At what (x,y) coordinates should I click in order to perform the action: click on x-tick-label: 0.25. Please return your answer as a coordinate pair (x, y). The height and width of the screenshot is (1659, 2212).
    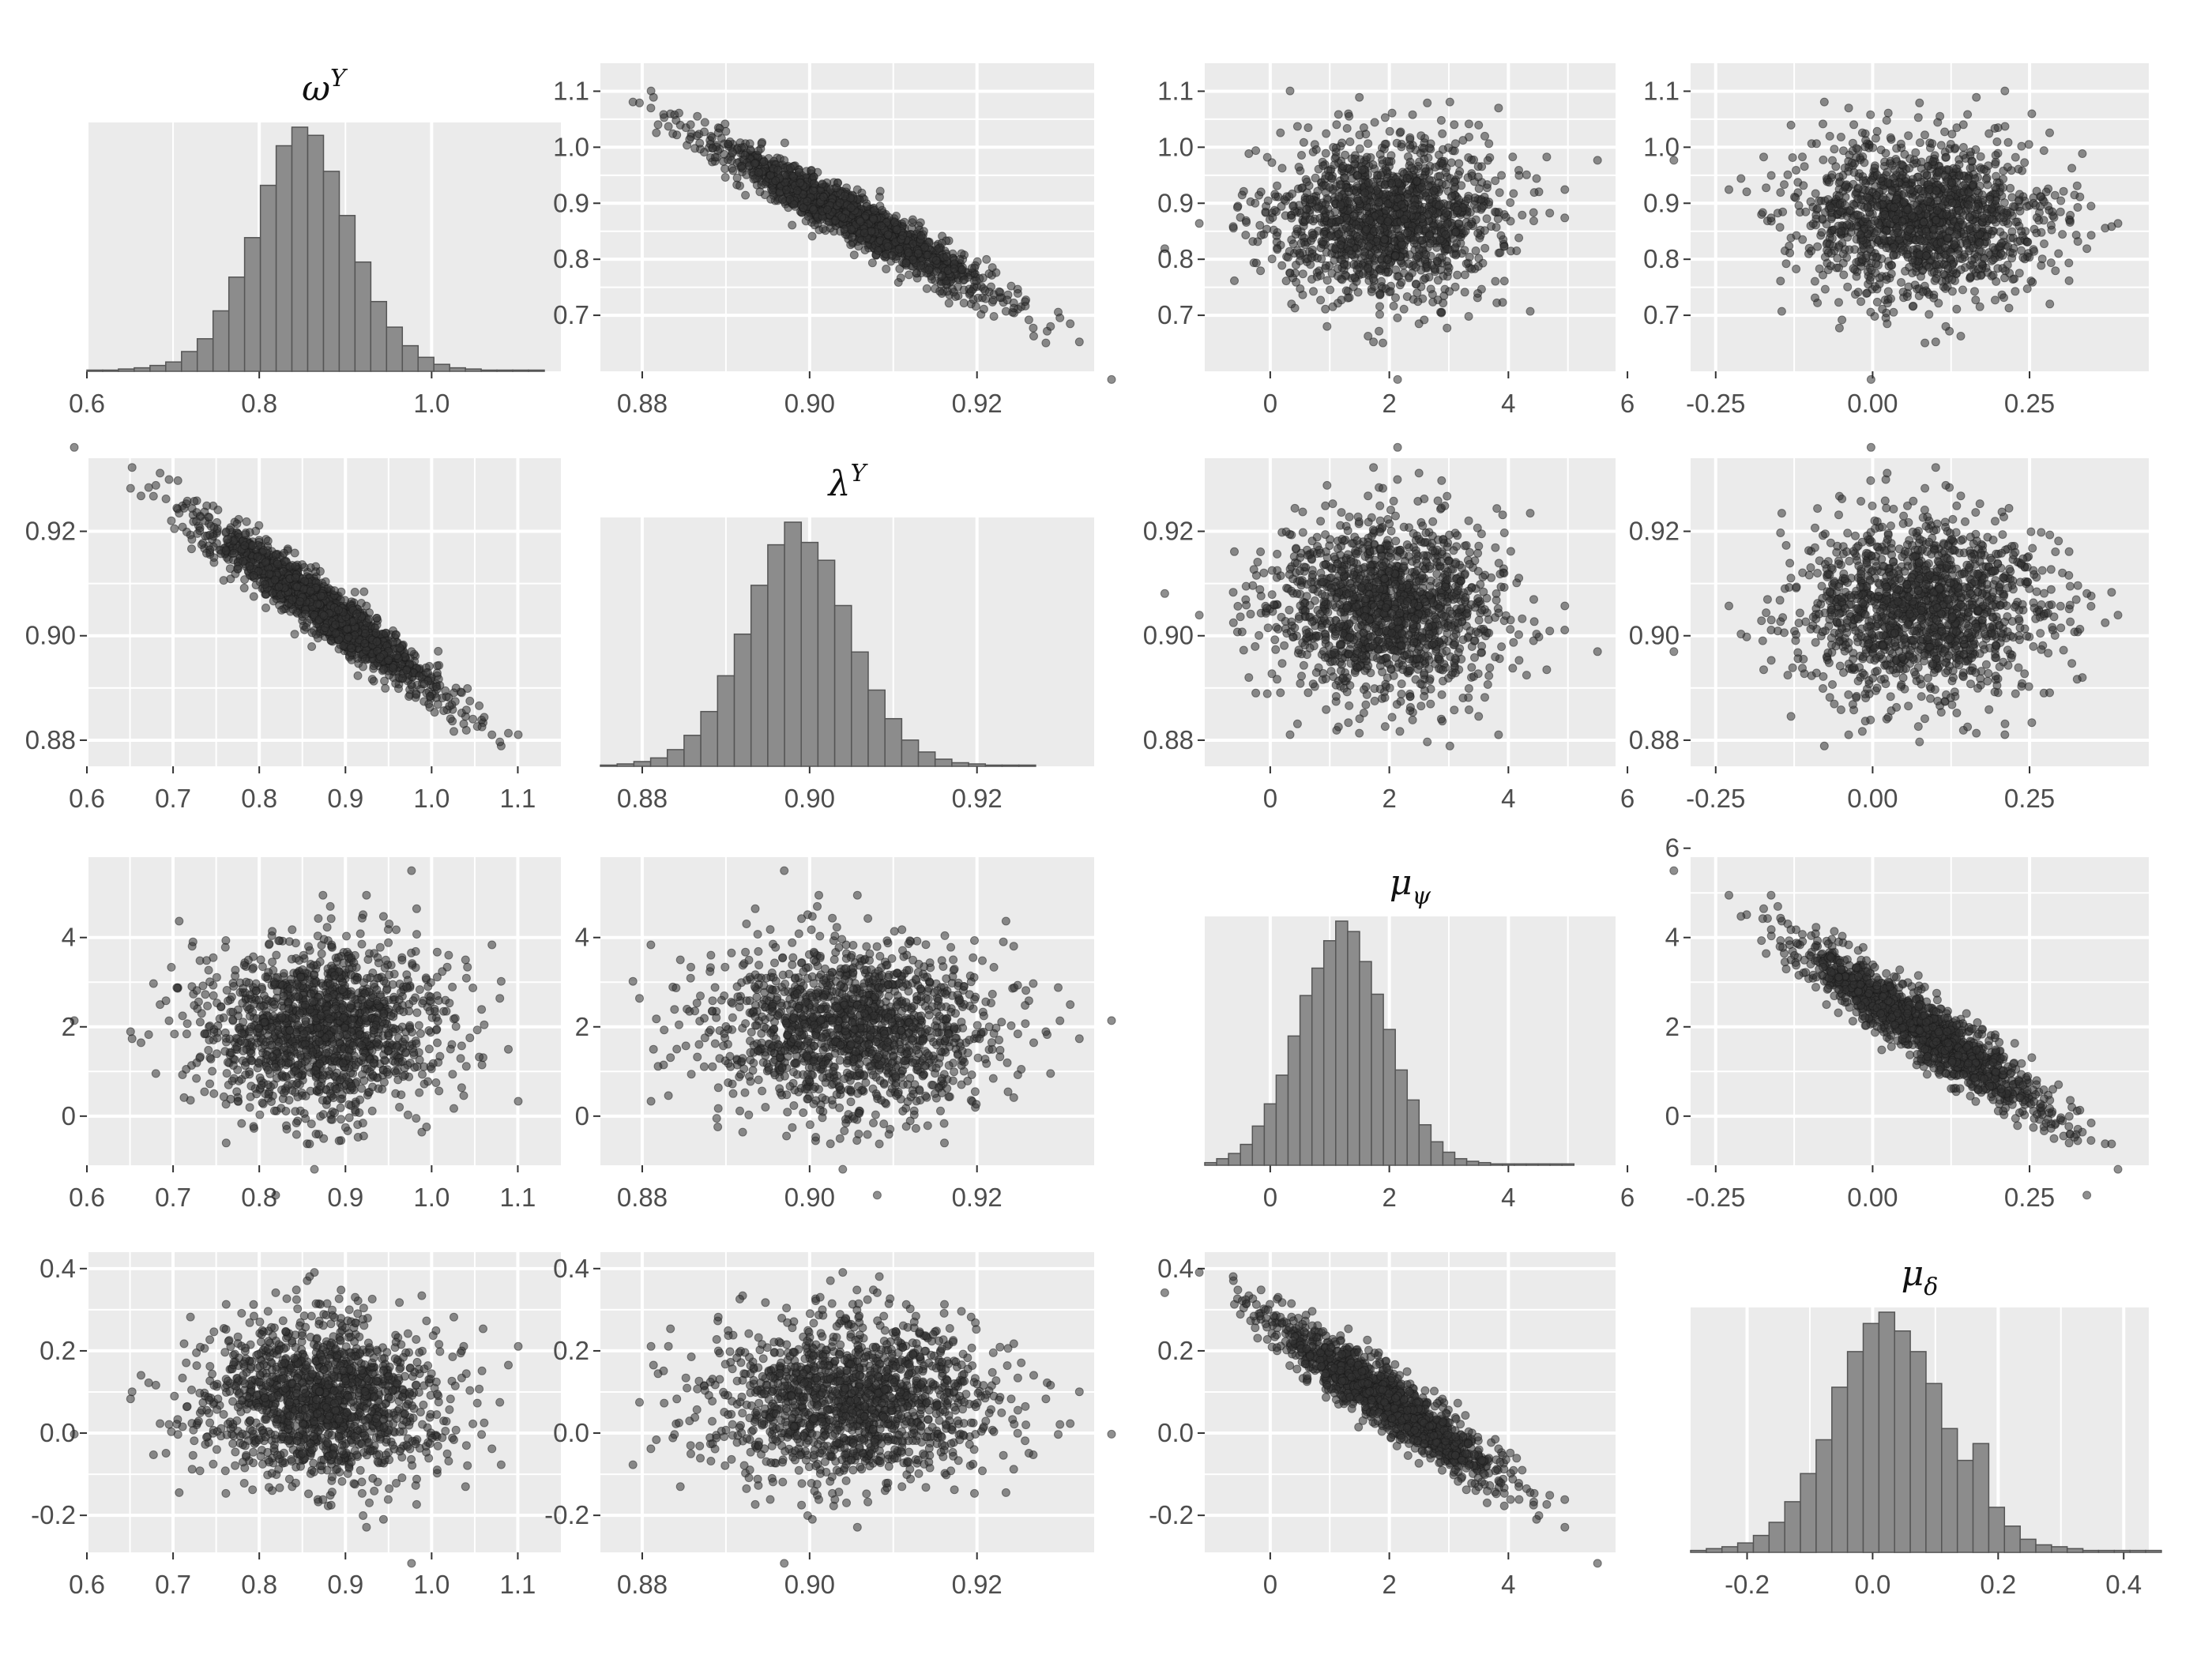
    Looking at the image, I should click on (2029, 404).